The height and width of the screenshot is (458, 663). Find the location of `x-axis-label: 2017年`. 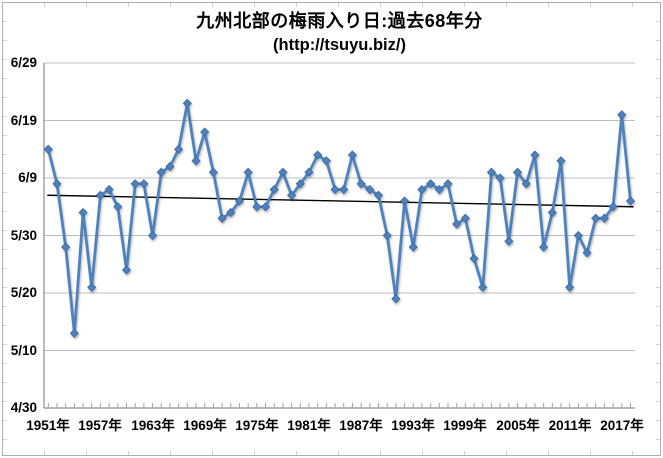

x-axis-label: 2017年 is located at coordinates (622, 425).